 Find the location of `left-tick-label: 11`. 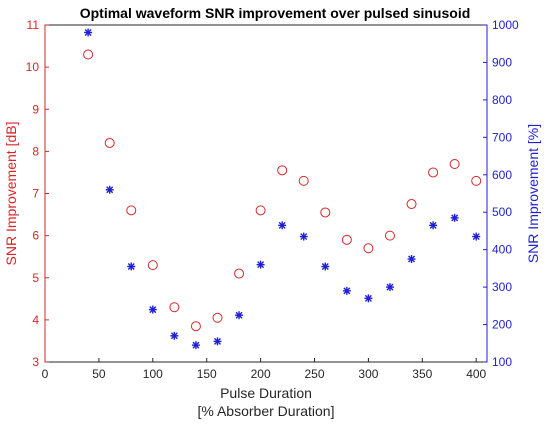

left-tick-label: 11 is located at coordinates (33, 25).